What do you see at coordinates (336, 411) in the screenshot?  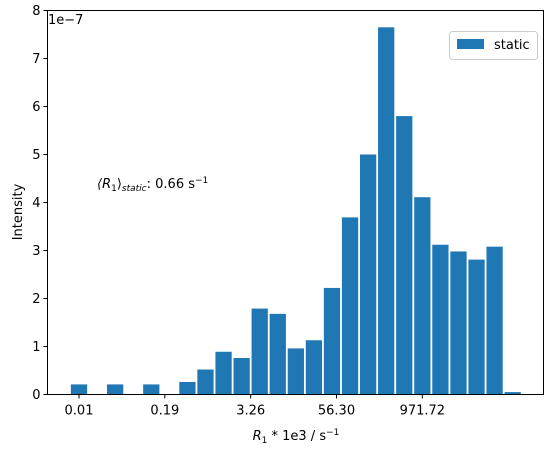 I see `x-tick-label-3: 56.30` at bounding box center [336, 411].